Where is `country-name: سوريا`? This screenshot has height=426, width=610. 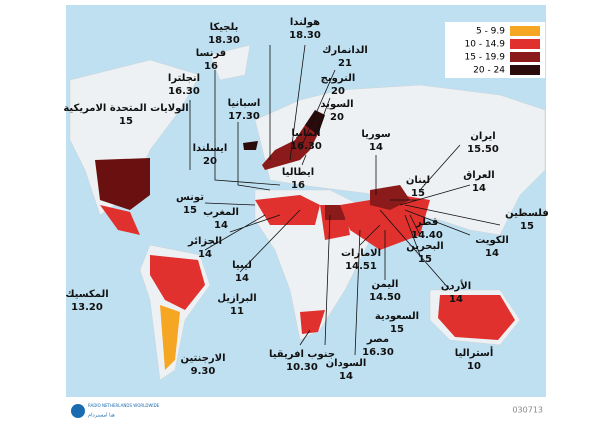 country-name: سوريا is located at coordinates (376, 134).